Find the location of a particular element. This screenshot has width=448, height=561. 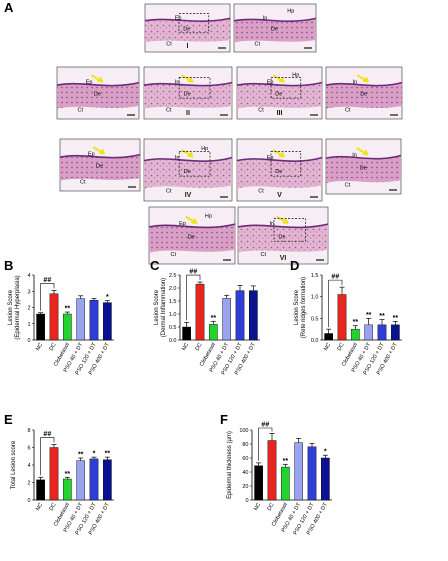

roman-label: III is located at coordinates (280, 113).